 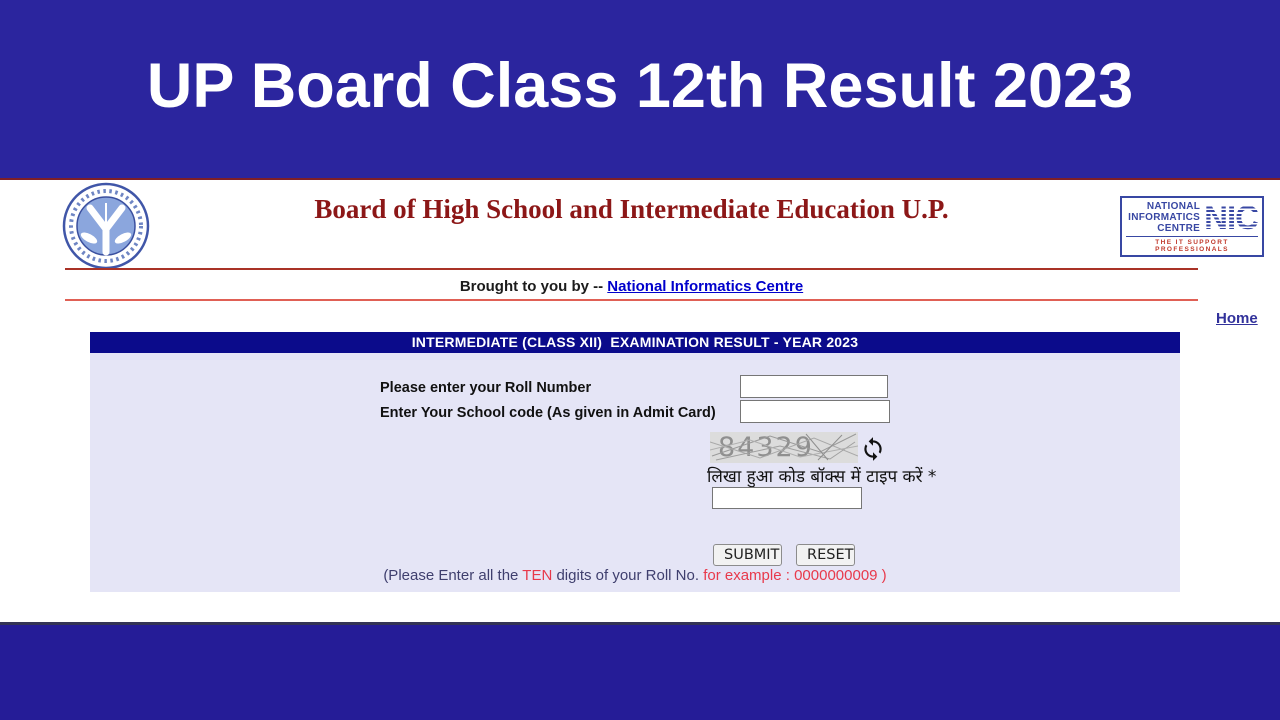 I want to click on note-part2: digits of your Roll No., so click(x=628, y=575).